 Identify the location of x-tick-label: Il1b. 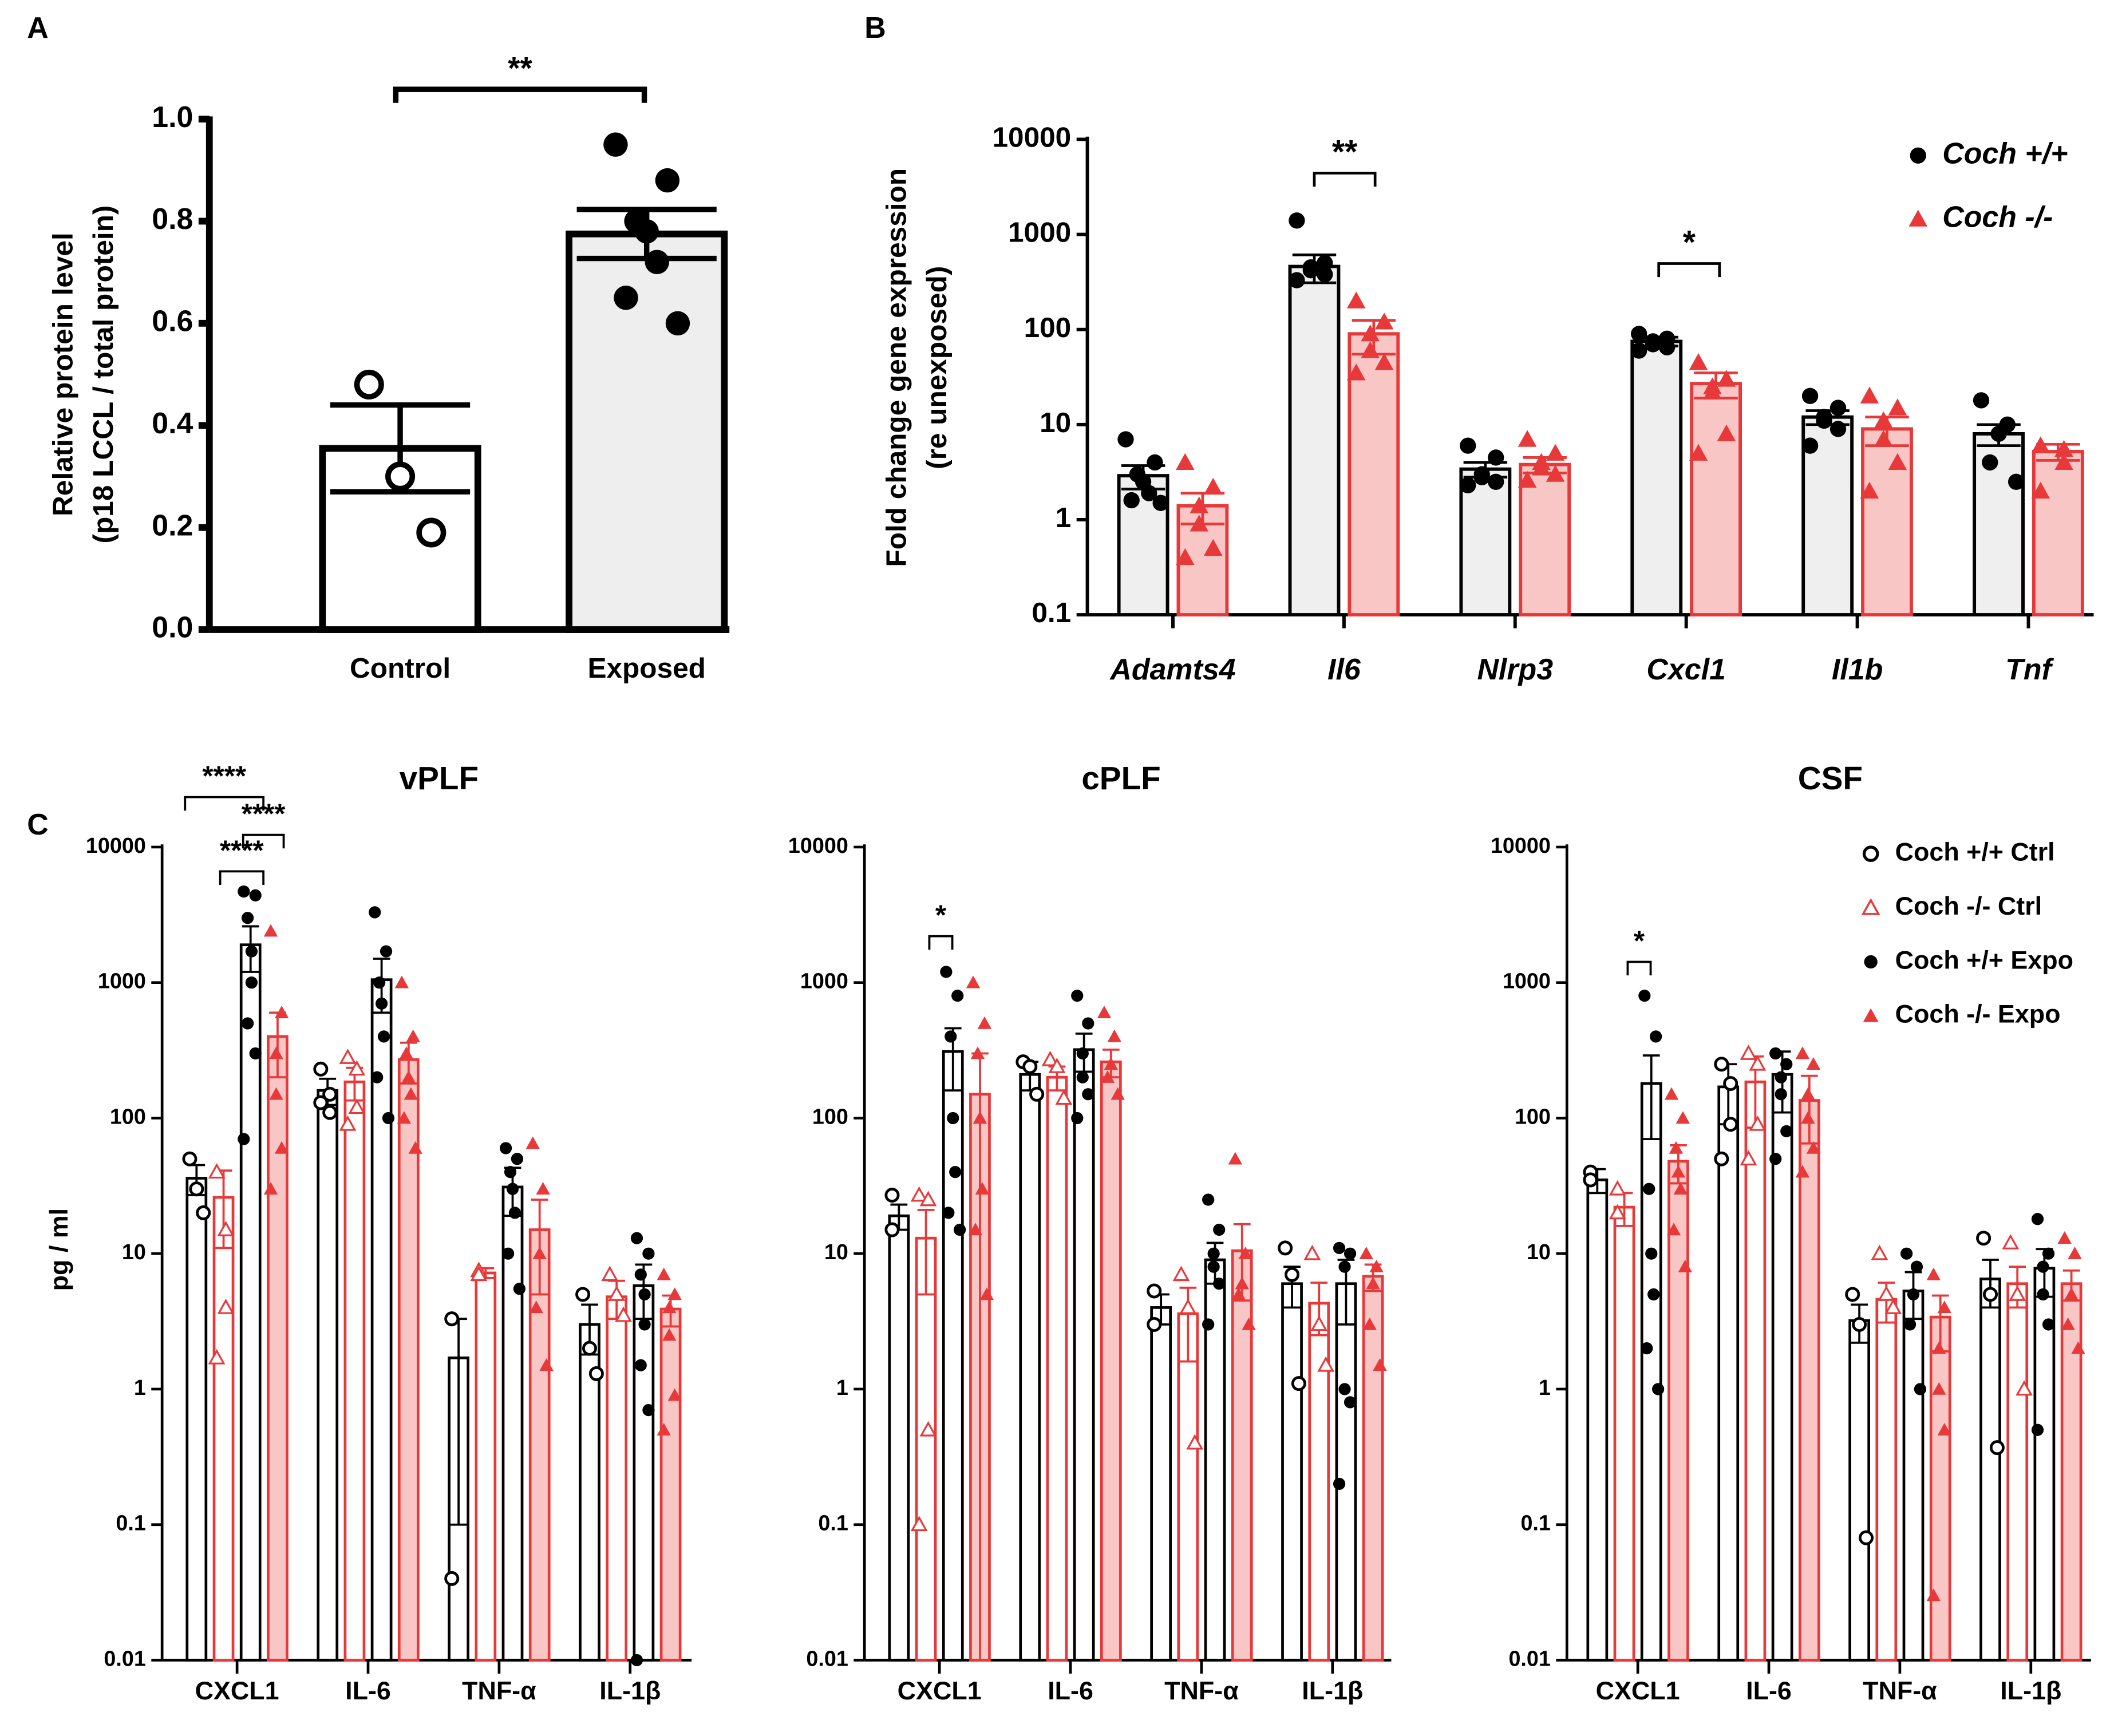
(1857, 669).